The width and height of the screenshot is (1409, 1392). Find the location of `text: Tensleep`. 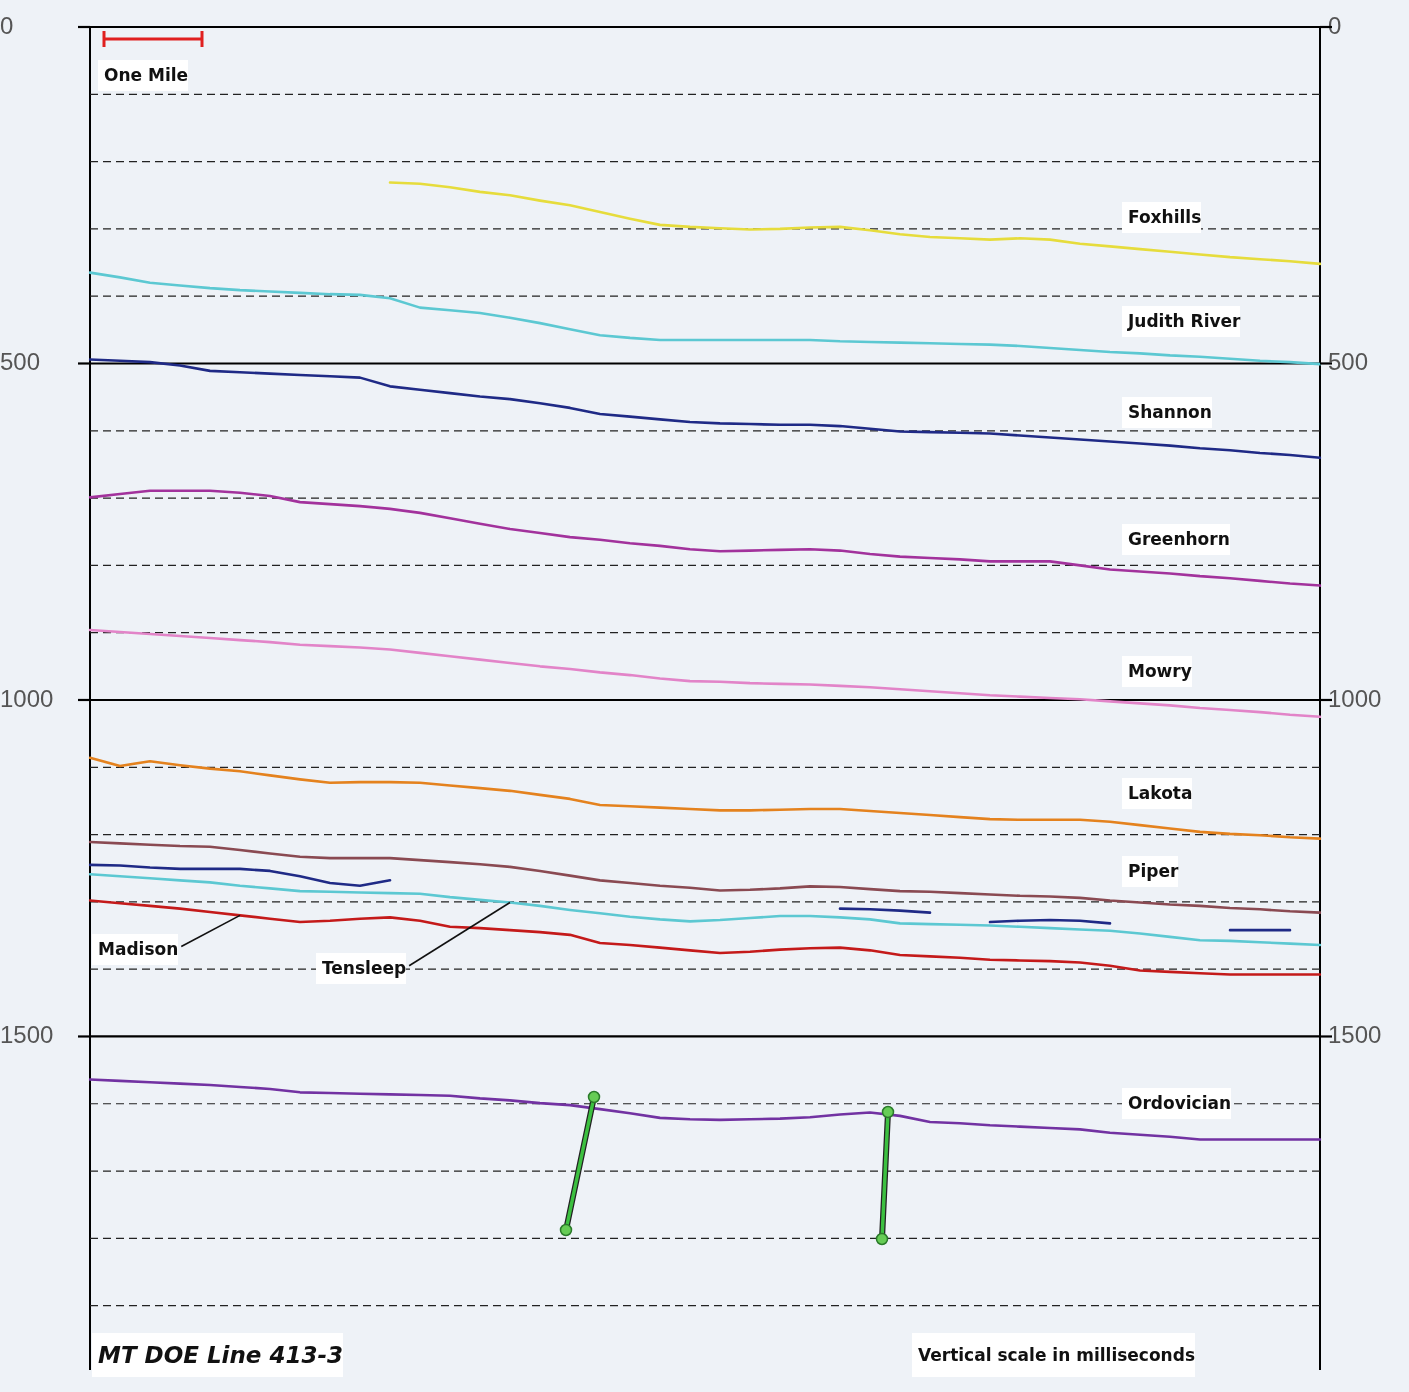

text: Tensleep is located at coordinates (361, 968).